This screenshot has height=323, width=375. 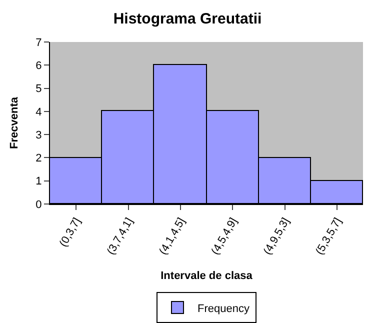 I want to click on y-tick-label: 4, so click(x=39, y=112).